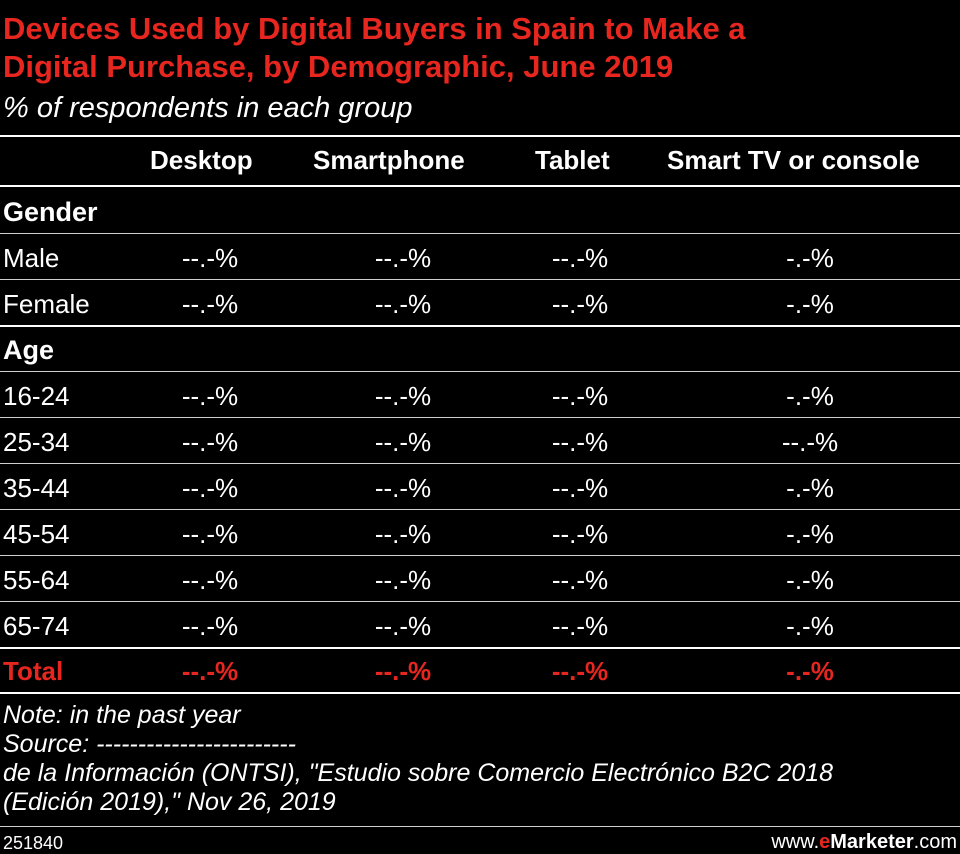 The width and height of the screenshot is (960, 854). Describe the element at coordinates (36, 580) in the screenshot. I see `row-label-55-64: 55-64` at that location.